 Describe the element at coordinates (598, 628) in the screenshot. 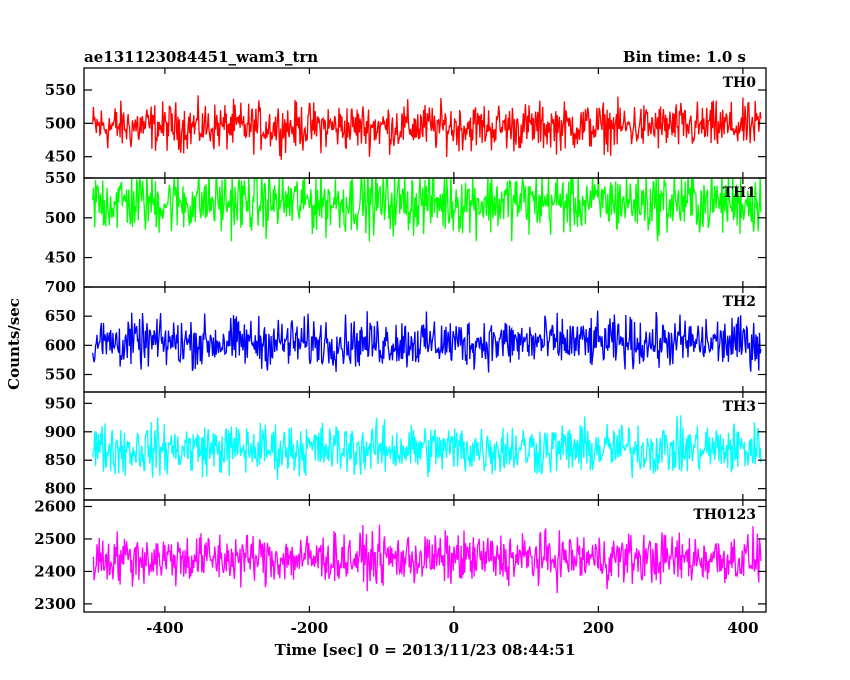

I see `x-tick-label: 200` at that location.